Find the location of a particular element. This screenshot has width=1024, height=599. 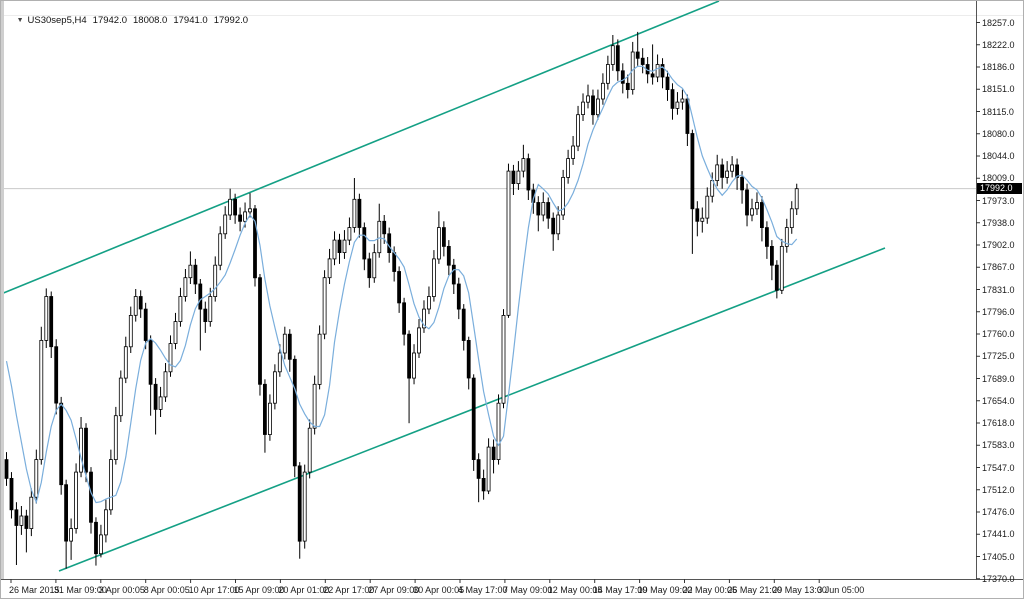

price-axis-label: 17796.0 is located at coordinates (998, 311).